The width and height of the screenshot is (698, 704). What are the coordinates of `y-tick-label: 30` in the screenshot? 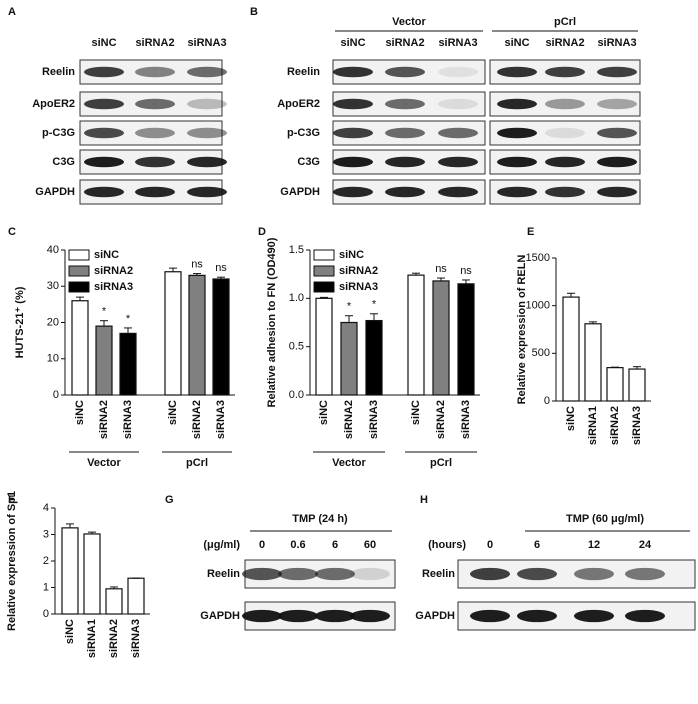 It's located at (53, 286).